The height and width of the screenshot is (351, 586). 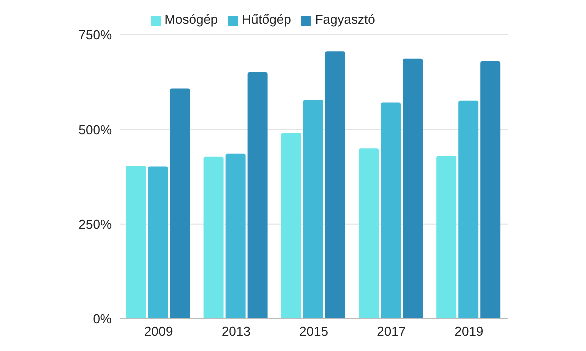 I want to click on y-tick-label: 750%, so click(x=95, y=35).